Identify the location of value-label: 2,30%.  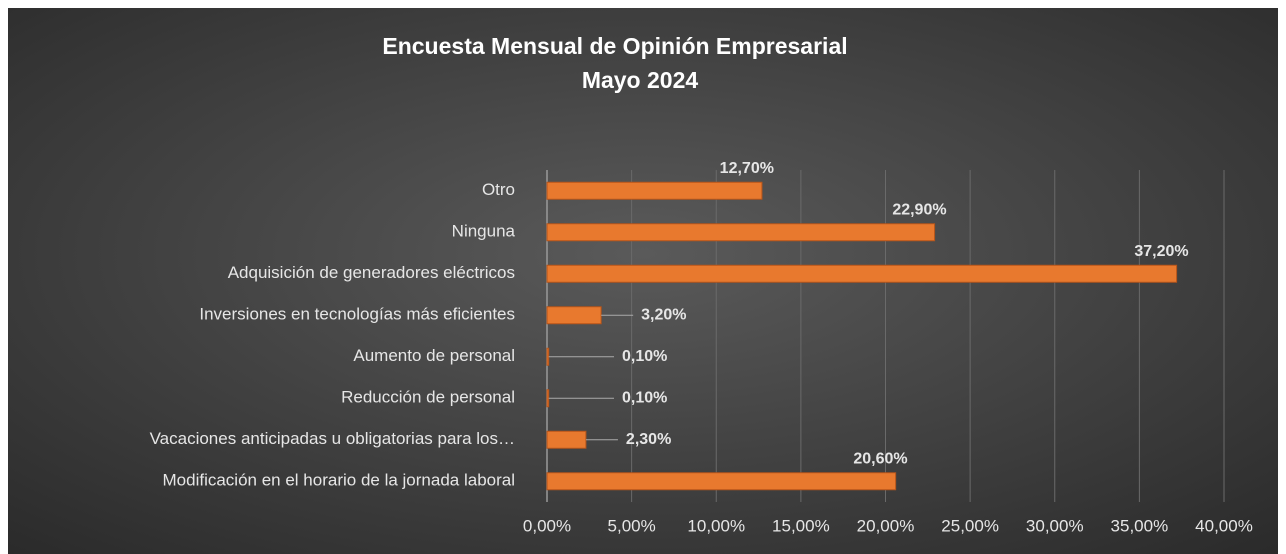
(648, 439).